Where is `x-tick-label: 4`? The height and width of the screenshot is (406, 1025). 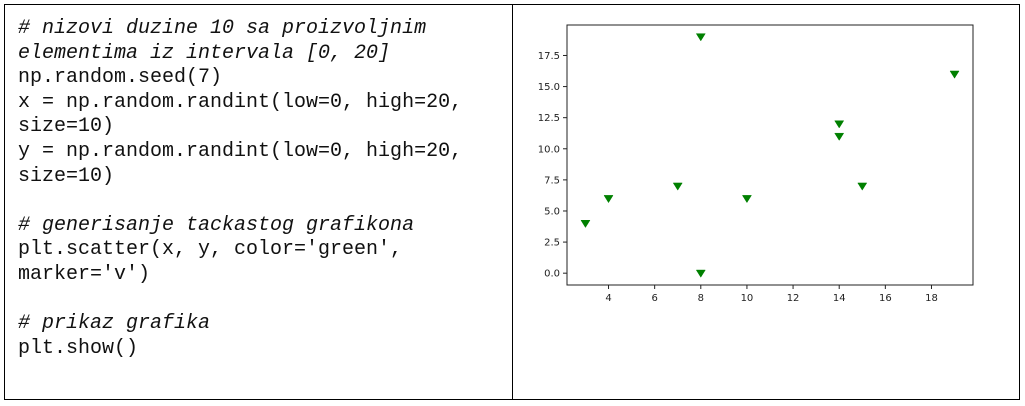
x-tick-label: 4 is located at coordinates (608, 298).